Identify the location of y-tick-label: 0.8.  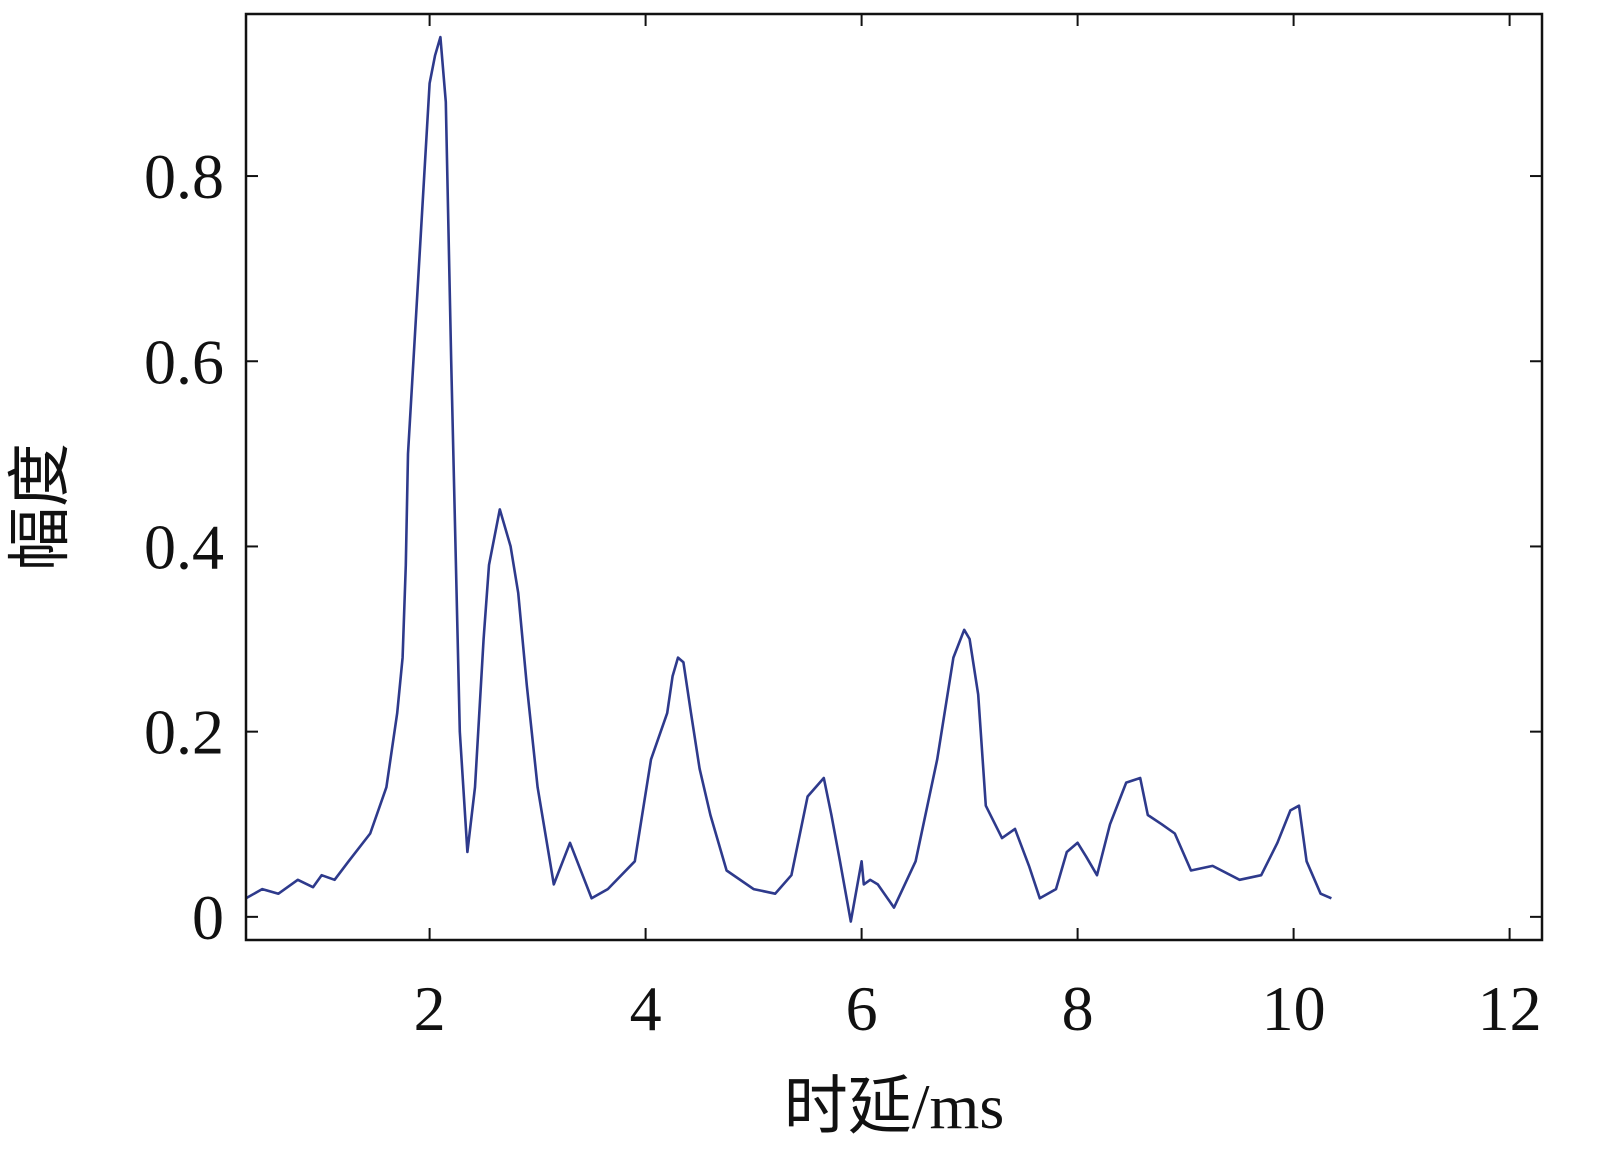
(184, 176).